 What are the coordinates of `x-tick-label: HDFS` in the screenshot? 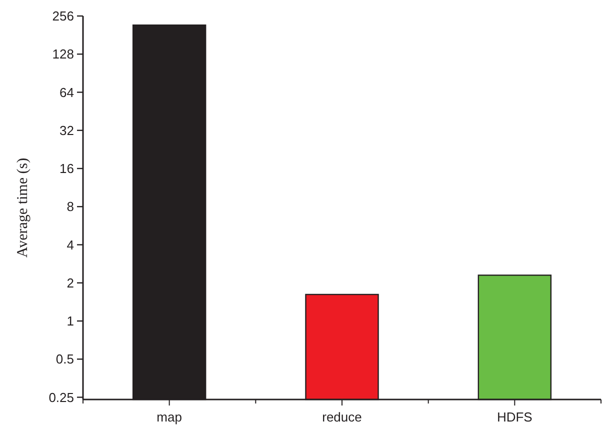 It's located at (514, 417).